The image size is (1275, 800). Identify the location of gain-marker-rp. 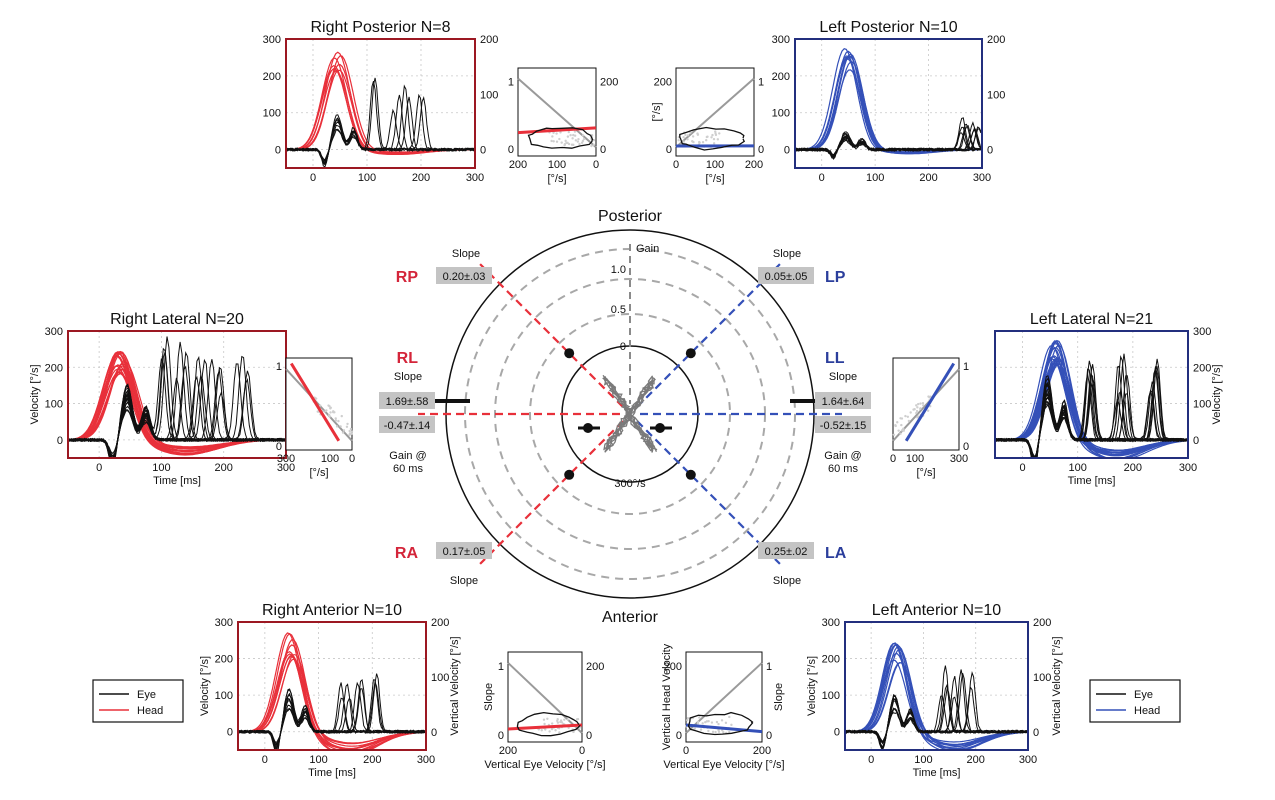
(569, 353).